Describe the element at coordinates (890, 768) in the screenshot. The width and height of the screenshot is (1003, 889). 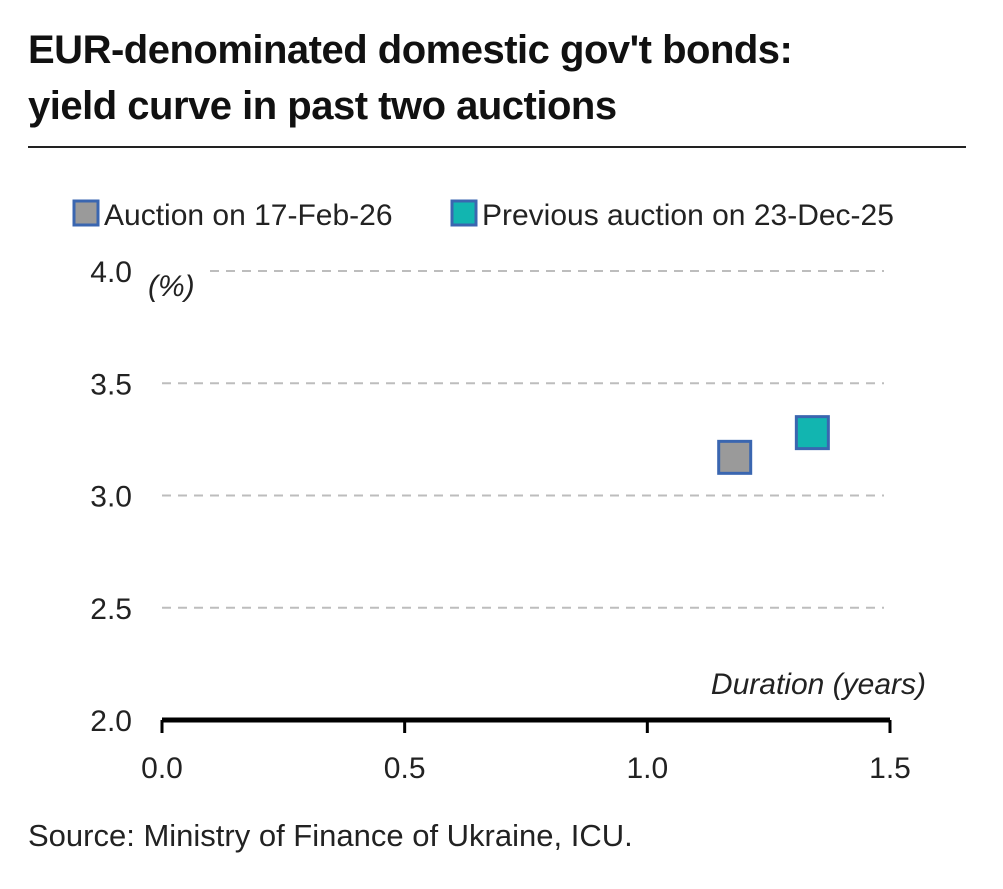
I see `x-tick-label-1.5: 1.5` at that location.